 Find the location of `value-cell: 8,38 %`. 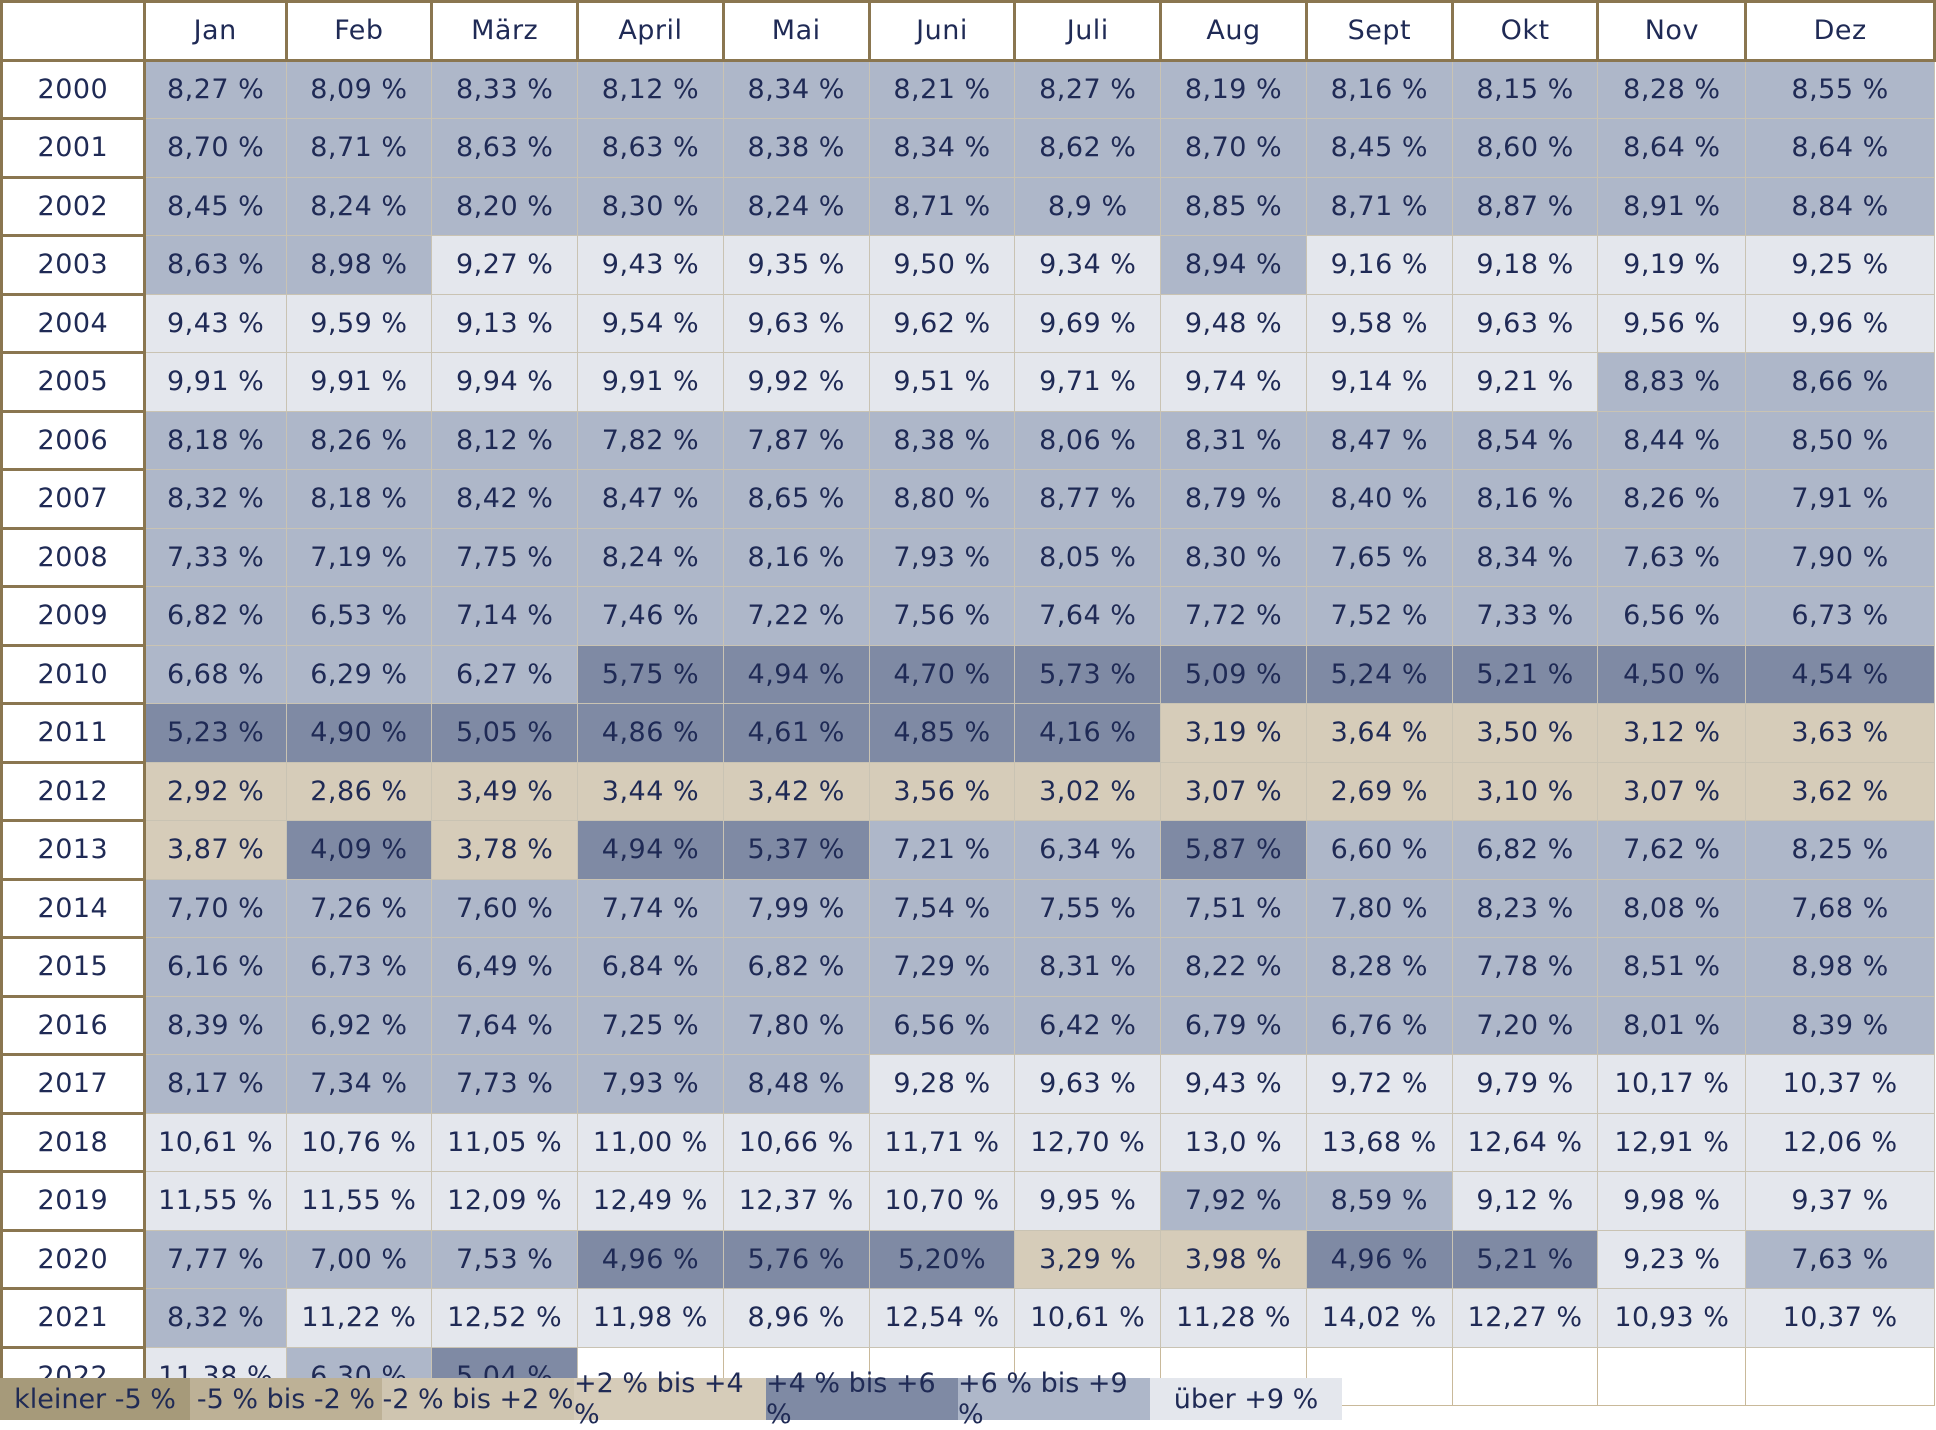

value-cell: 8,38 % is located at coordinates (942, 440).